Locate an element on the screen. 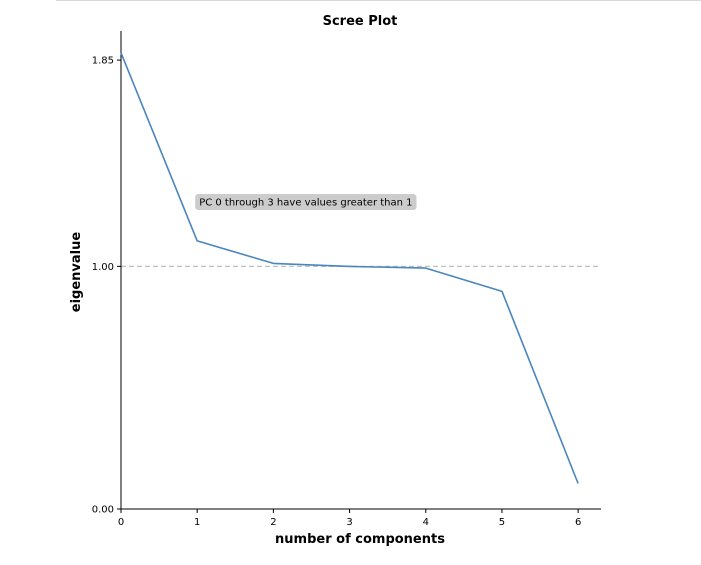 This screenshot has width=701, height=565. y-axis-label: eigenvalue is located at coordinates (76, 272).